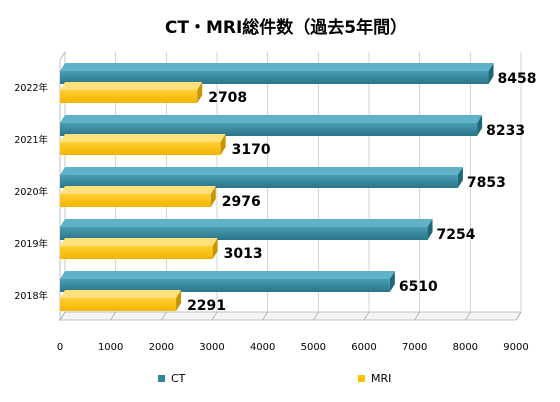 This screenshot has height=402, width=560. Describe the element at coordinates (243, 254) in the screenshot. I see `mri-data-label: 3013` at that location.